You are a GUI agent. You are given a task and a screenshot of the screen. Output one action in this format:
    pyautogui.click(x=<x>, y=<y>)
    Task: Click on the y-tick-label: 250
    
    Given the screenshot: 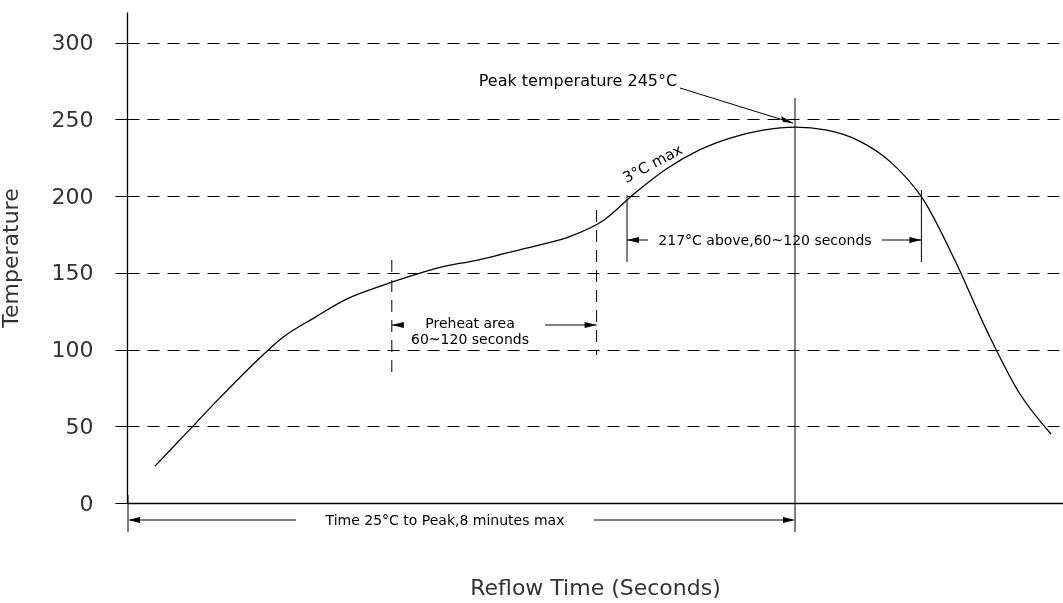 What is the action you would take?
    pyautogui.click(x=72, y=119)
    